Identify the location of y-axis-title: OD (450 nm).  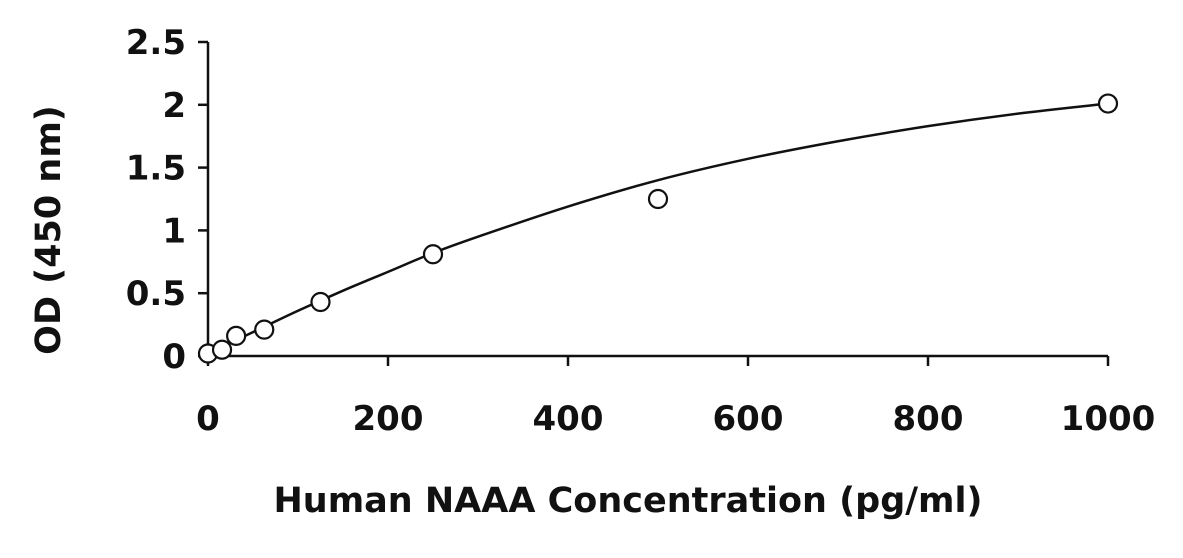
(49, 230).